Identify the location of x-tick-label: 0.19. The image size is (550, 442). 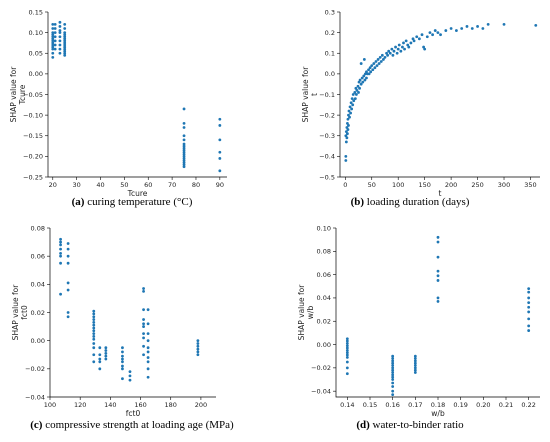
(460, 405).